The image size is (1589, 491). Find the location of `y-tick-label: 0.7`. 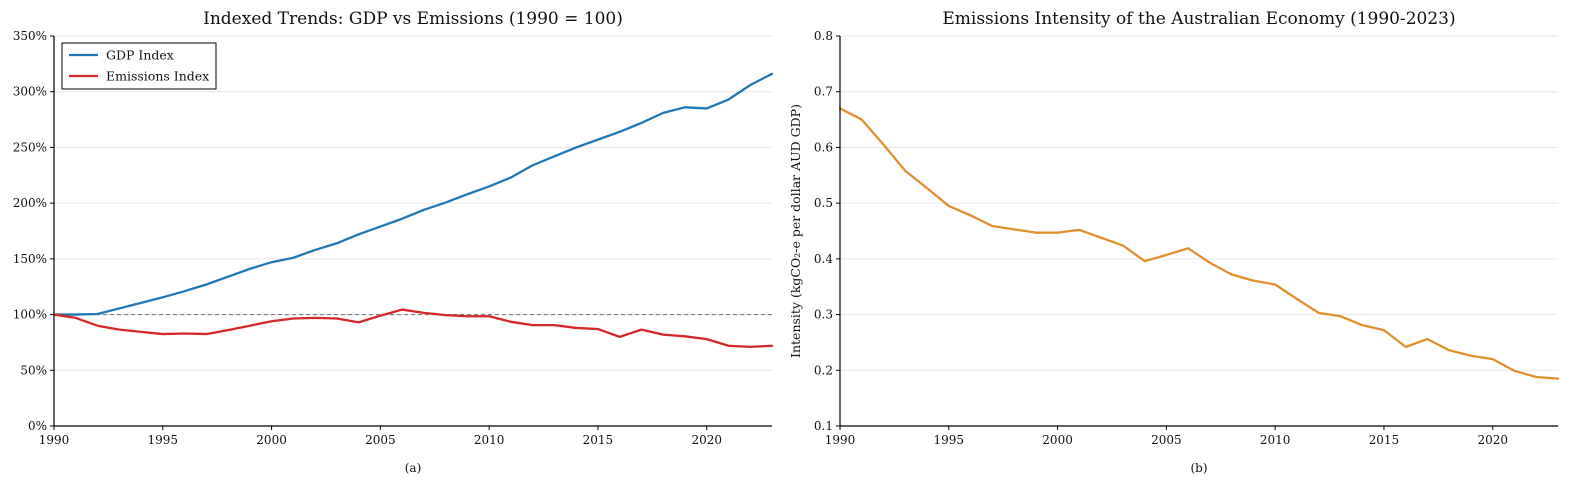

y-tick-label: 0.7 is located at coordinates (823, 92).